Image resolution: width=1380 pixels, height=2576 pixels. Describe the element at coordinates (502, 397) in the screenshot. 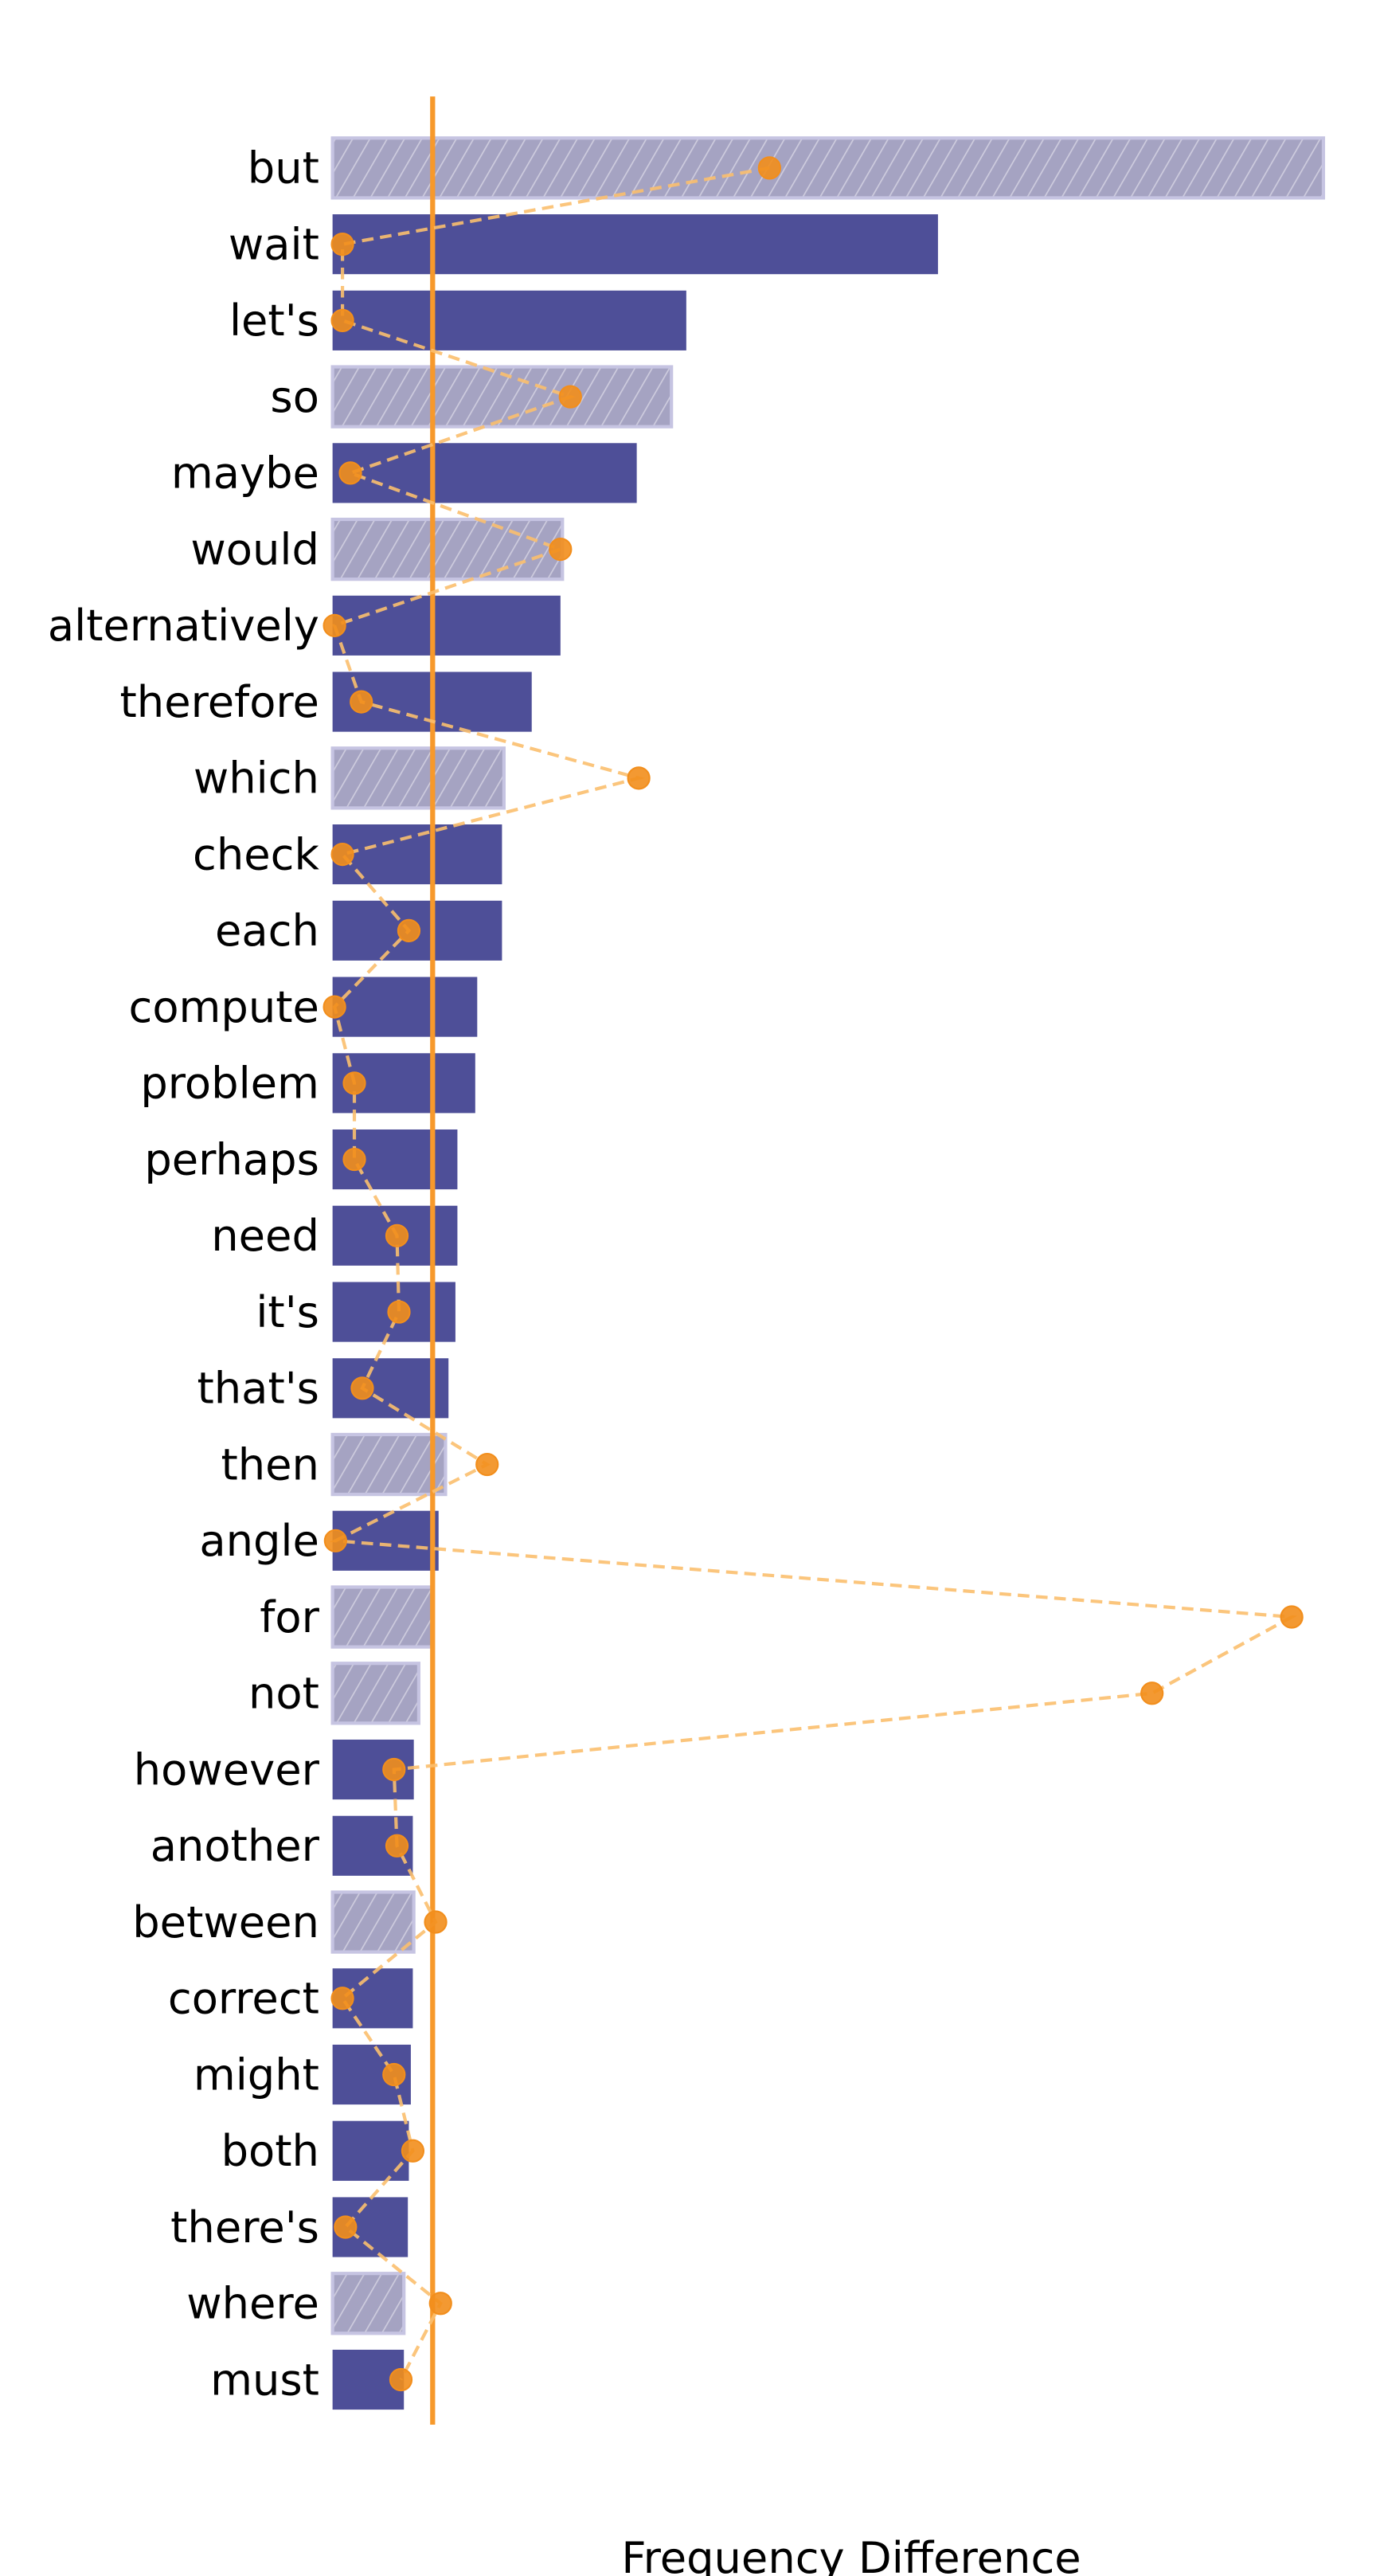

I see `bar-so` at that location.